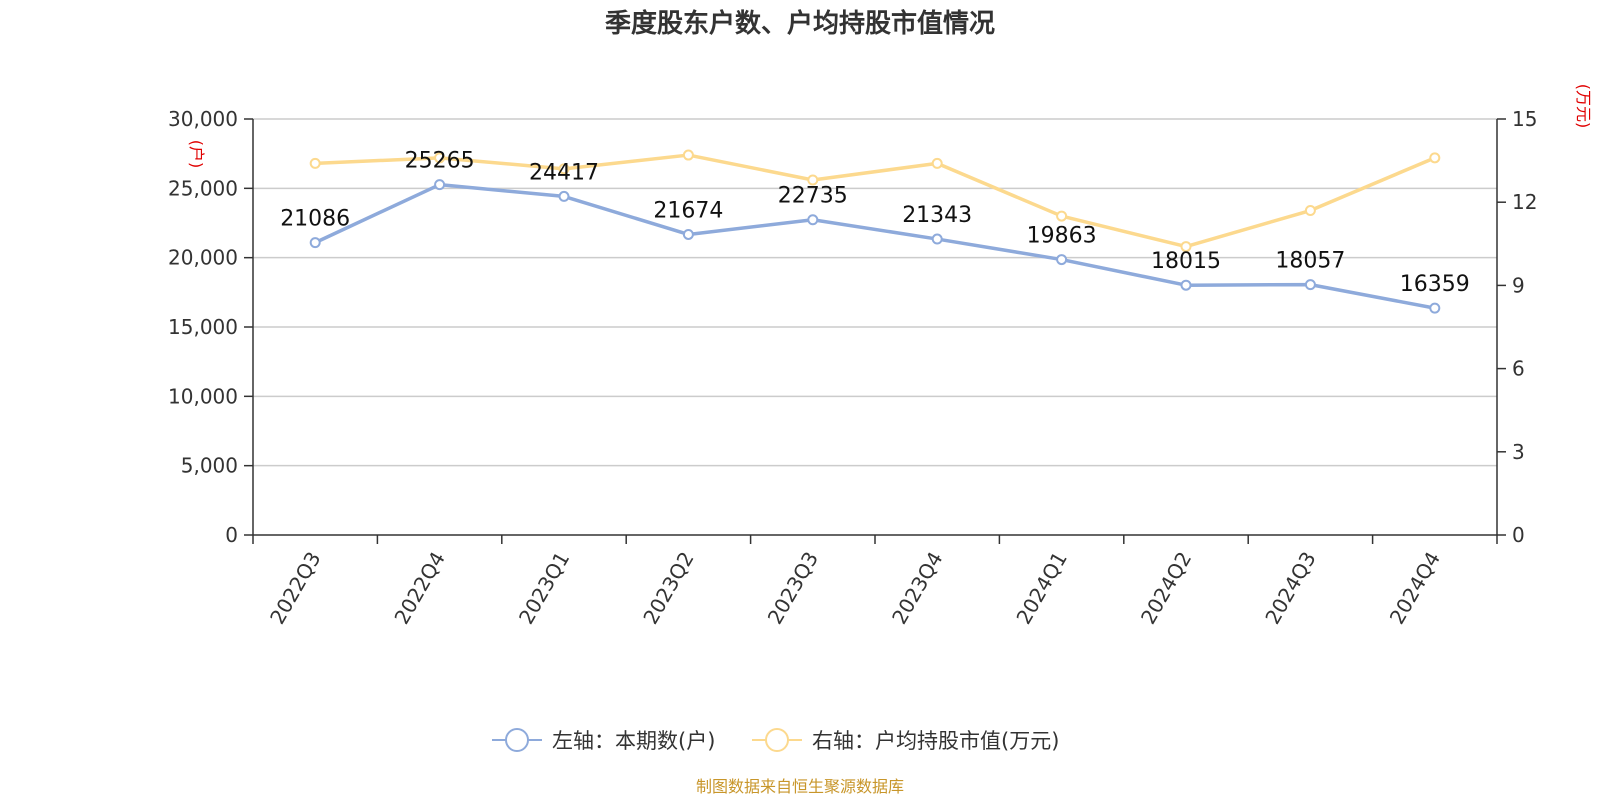 This screenshot has width=1600, height=804. Describe the element at coordinates (1435, 284) in the screenshot. I see `data-label: 16359` at that location.